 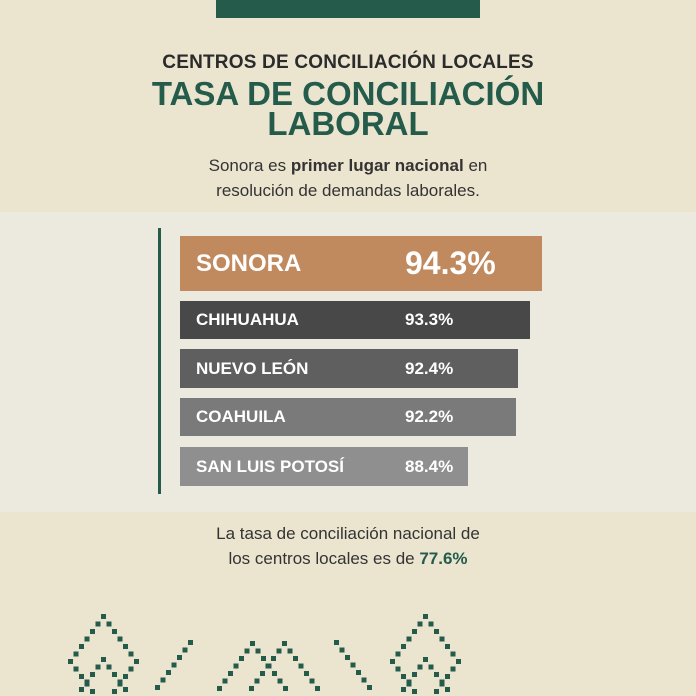 I want to click on decorative-pattern, so click(x=264, y=654).